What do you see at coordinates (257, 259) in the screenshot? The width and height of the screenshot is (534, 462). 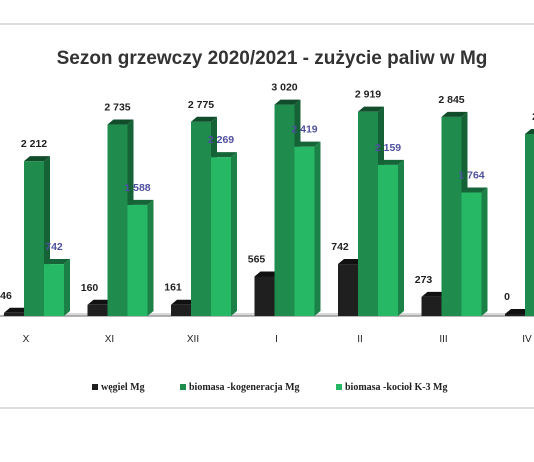 I see `data-label-0-I: 565` at bounding box center [257, 259].